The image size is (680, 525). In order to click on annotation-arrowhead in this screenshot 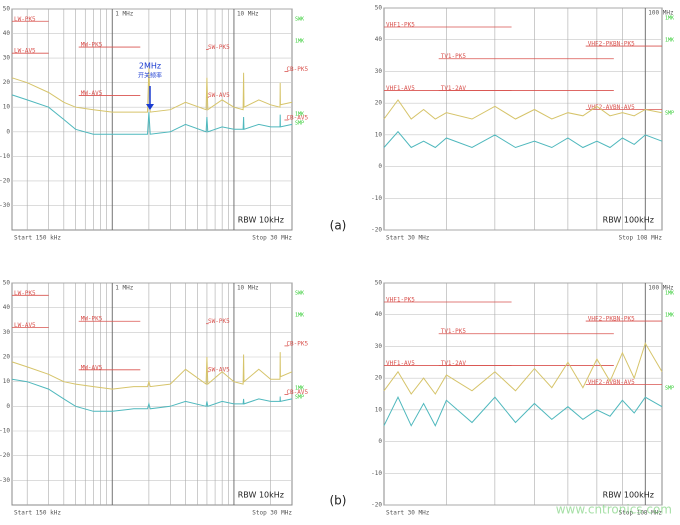, I will do `click(150, 107)`.